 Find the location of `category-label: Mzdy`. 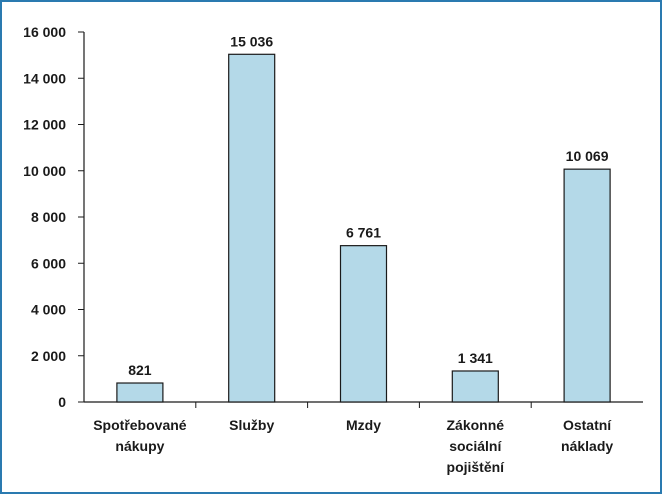

category-label: Mzdy is located at coordinates (363, 425).